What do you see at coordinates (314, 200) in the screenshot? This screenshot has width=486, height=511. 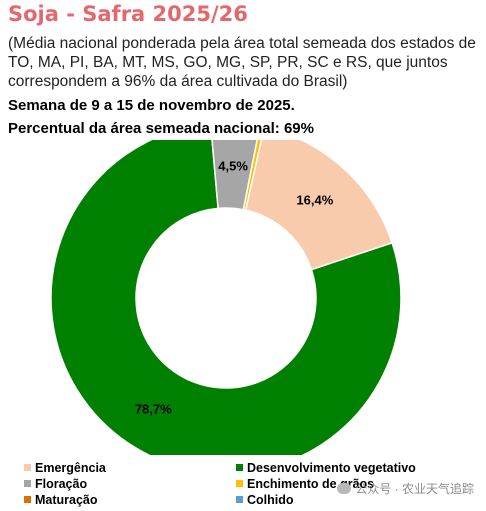 I see `data-label: 16,4%` at bounding box center [314, 200].